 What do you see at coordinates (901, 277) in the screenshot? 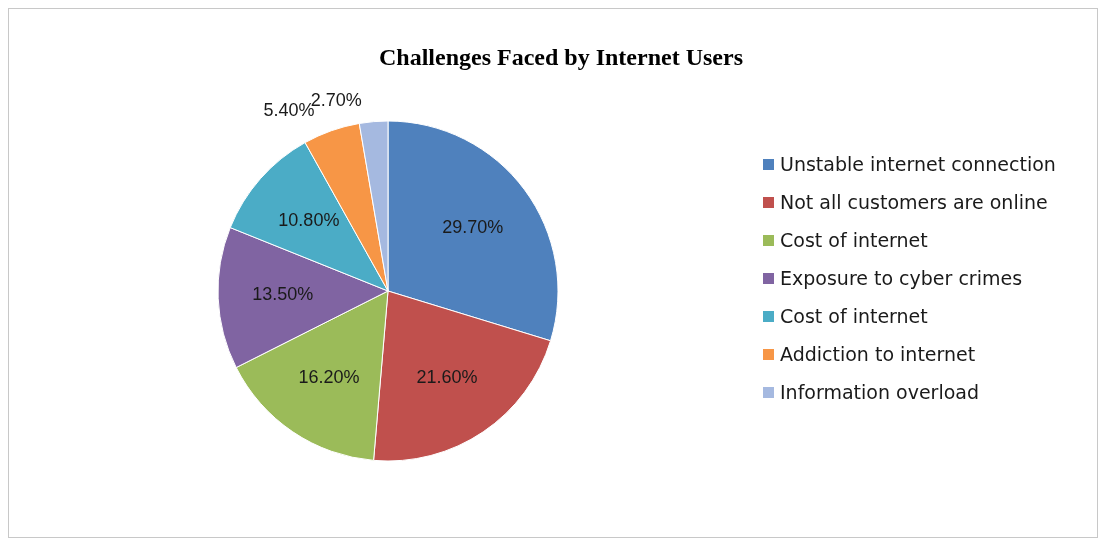
I see `legend-label: Exposure to cyber crimes` at bounding box center [901, 277].